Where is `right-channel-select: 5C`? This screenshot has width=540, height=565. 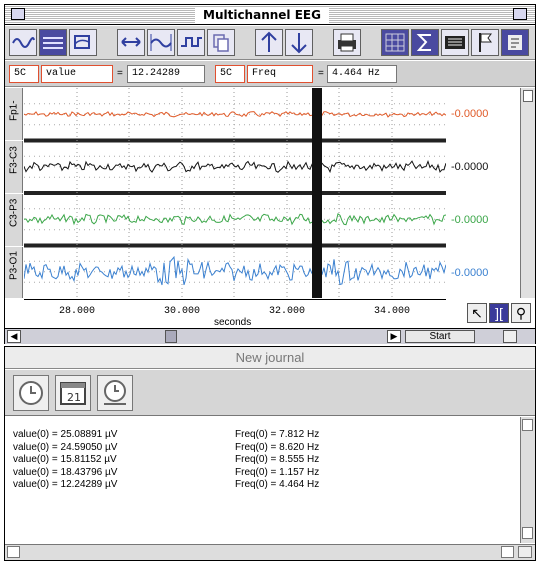 right-channel-select: 5C is located at coordinates (230, 74).